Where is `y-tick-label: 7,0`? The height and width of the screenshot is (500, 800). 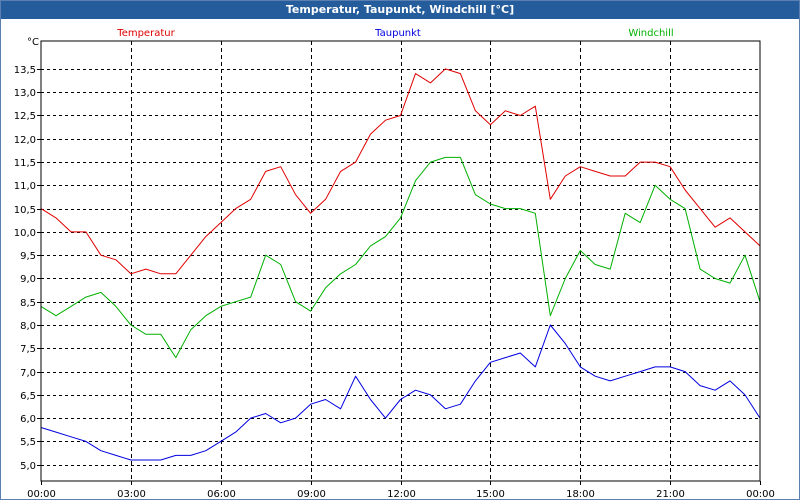
y-tick-label: 7,0 is located at coordinates (28, 373).